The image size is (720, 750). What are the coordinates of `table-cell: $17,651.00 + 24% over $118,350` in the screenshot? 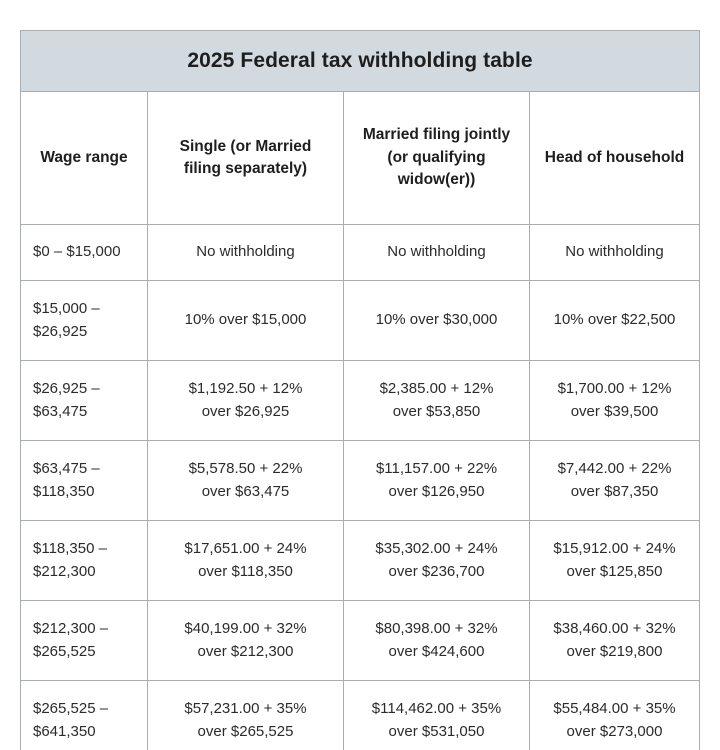 It's located at (245, 560).